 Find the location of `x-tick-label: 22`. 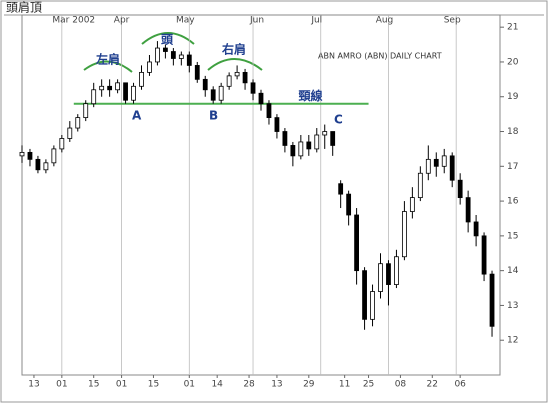

x-tick-label: 22 is located at coordinates (432, 385).